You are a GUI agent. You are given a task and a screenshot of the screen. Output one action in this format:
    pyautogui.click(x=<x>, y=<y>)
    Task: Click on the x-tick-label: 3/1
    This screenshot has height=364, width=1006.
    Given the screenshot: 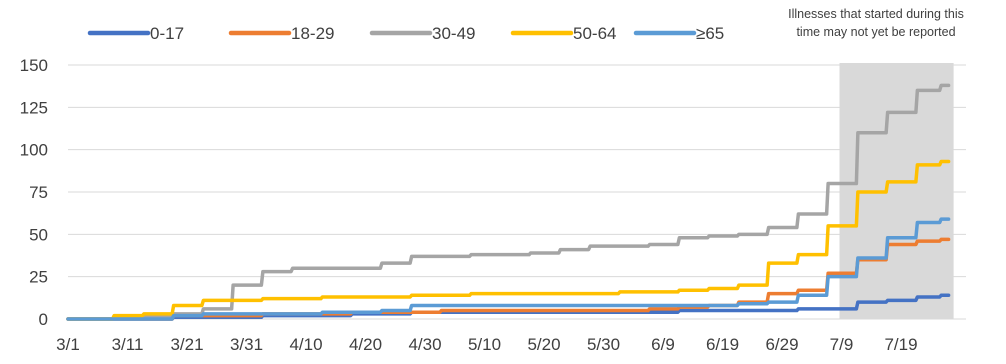 What is the action you would take?
    pyautogui.click(x=68, y=344)
    